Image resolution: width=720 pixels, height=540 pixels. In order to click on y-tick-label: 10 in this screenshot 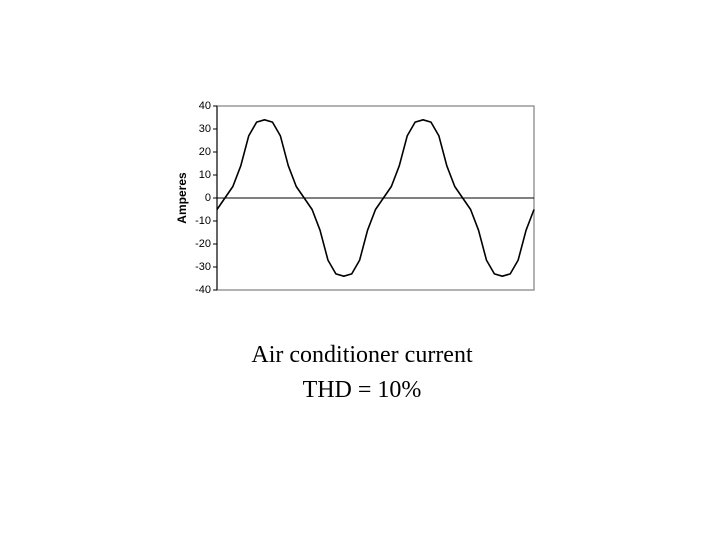, I will do `click(205, 175)`.